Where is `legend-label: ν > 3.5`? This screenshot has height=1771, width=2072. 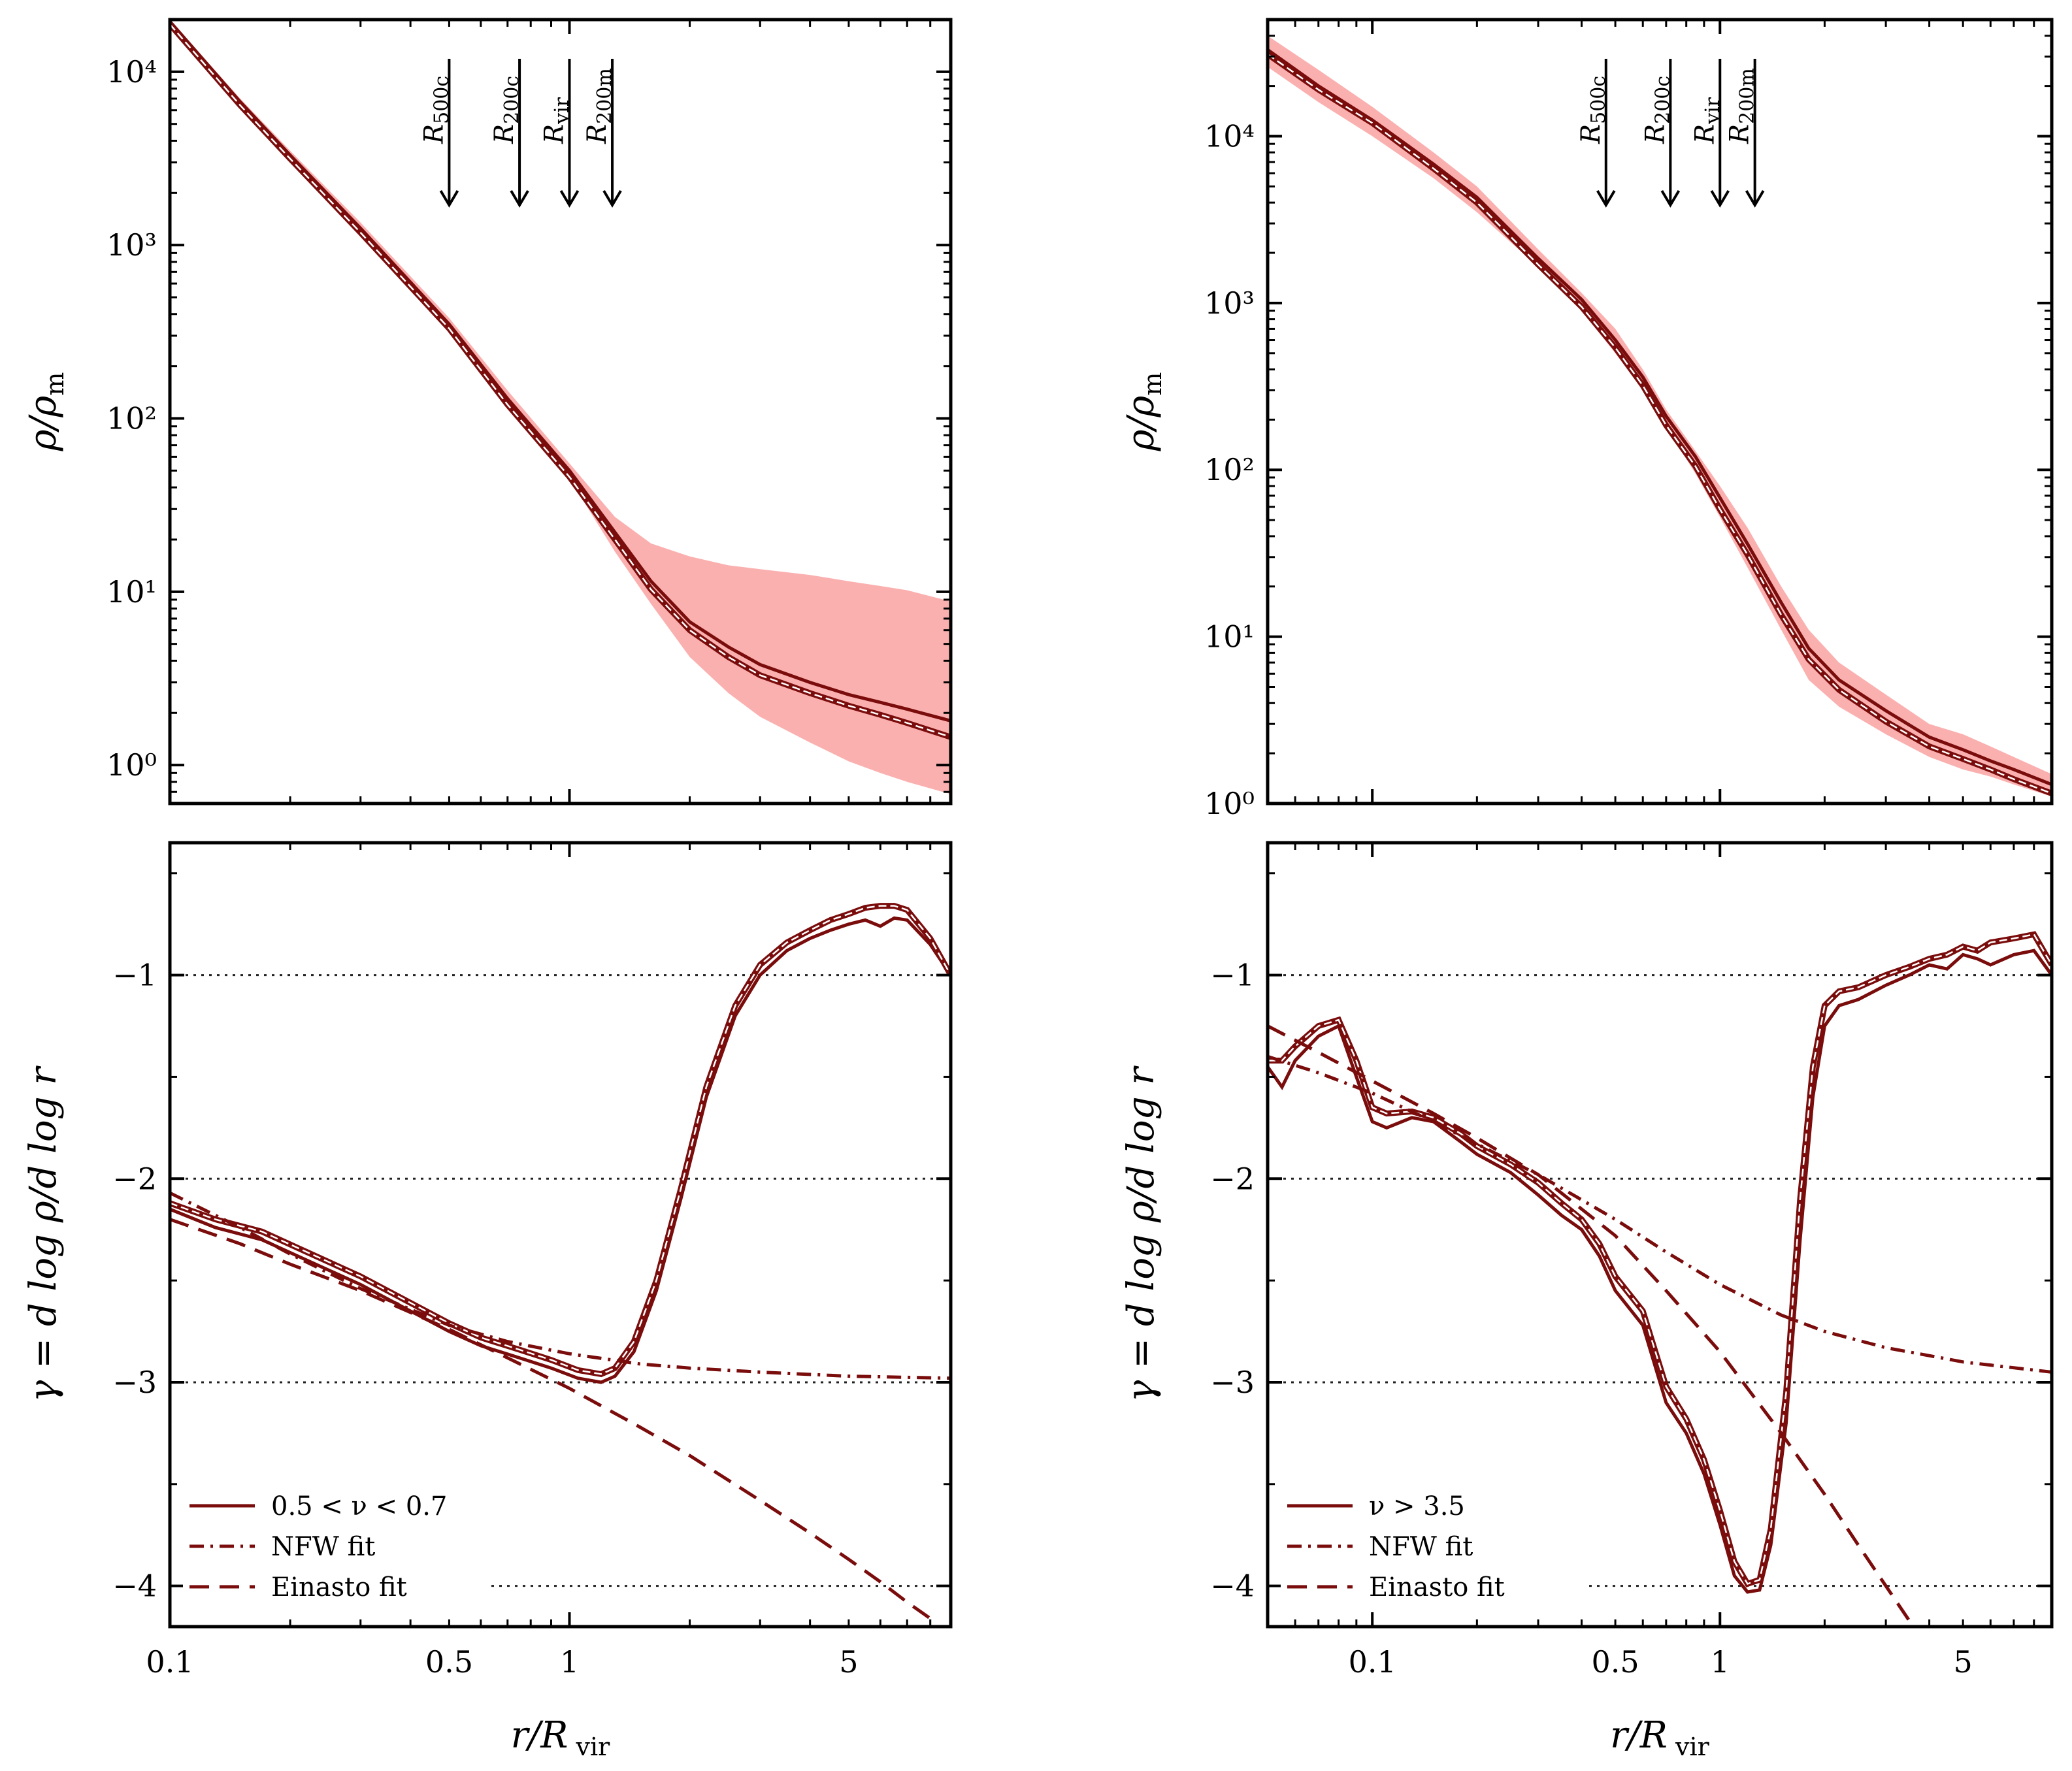
legend-label: ν > 3.5 is located at coordinates (1417, 1506).